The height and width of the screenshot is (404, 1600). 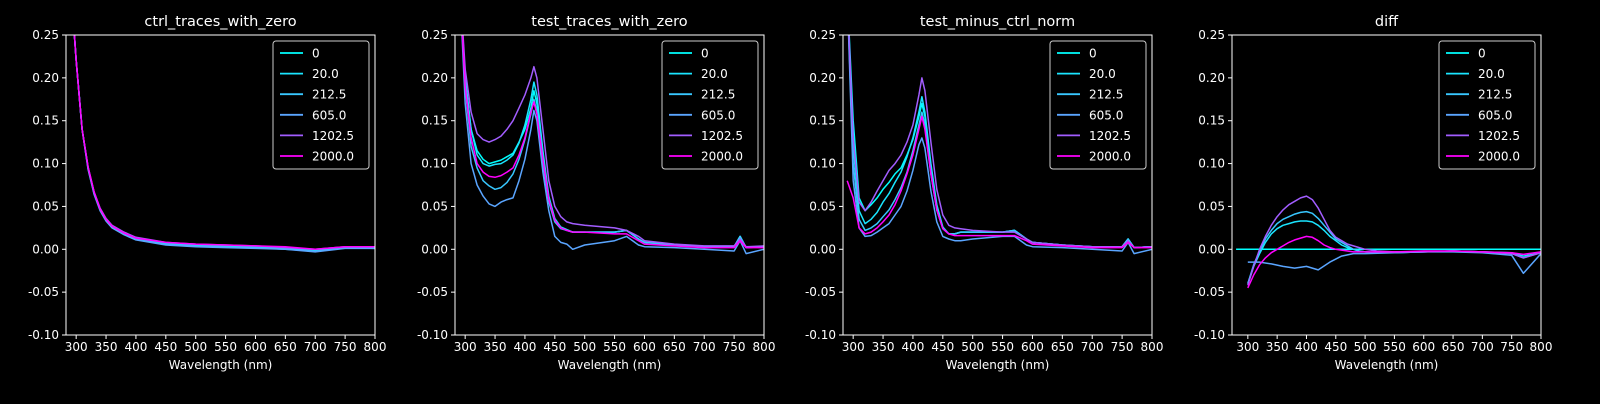 What do you see at coordinates (76, 347) in the screenshot?
I see `x-tick-label: 300` at bounding box center [76, 347].